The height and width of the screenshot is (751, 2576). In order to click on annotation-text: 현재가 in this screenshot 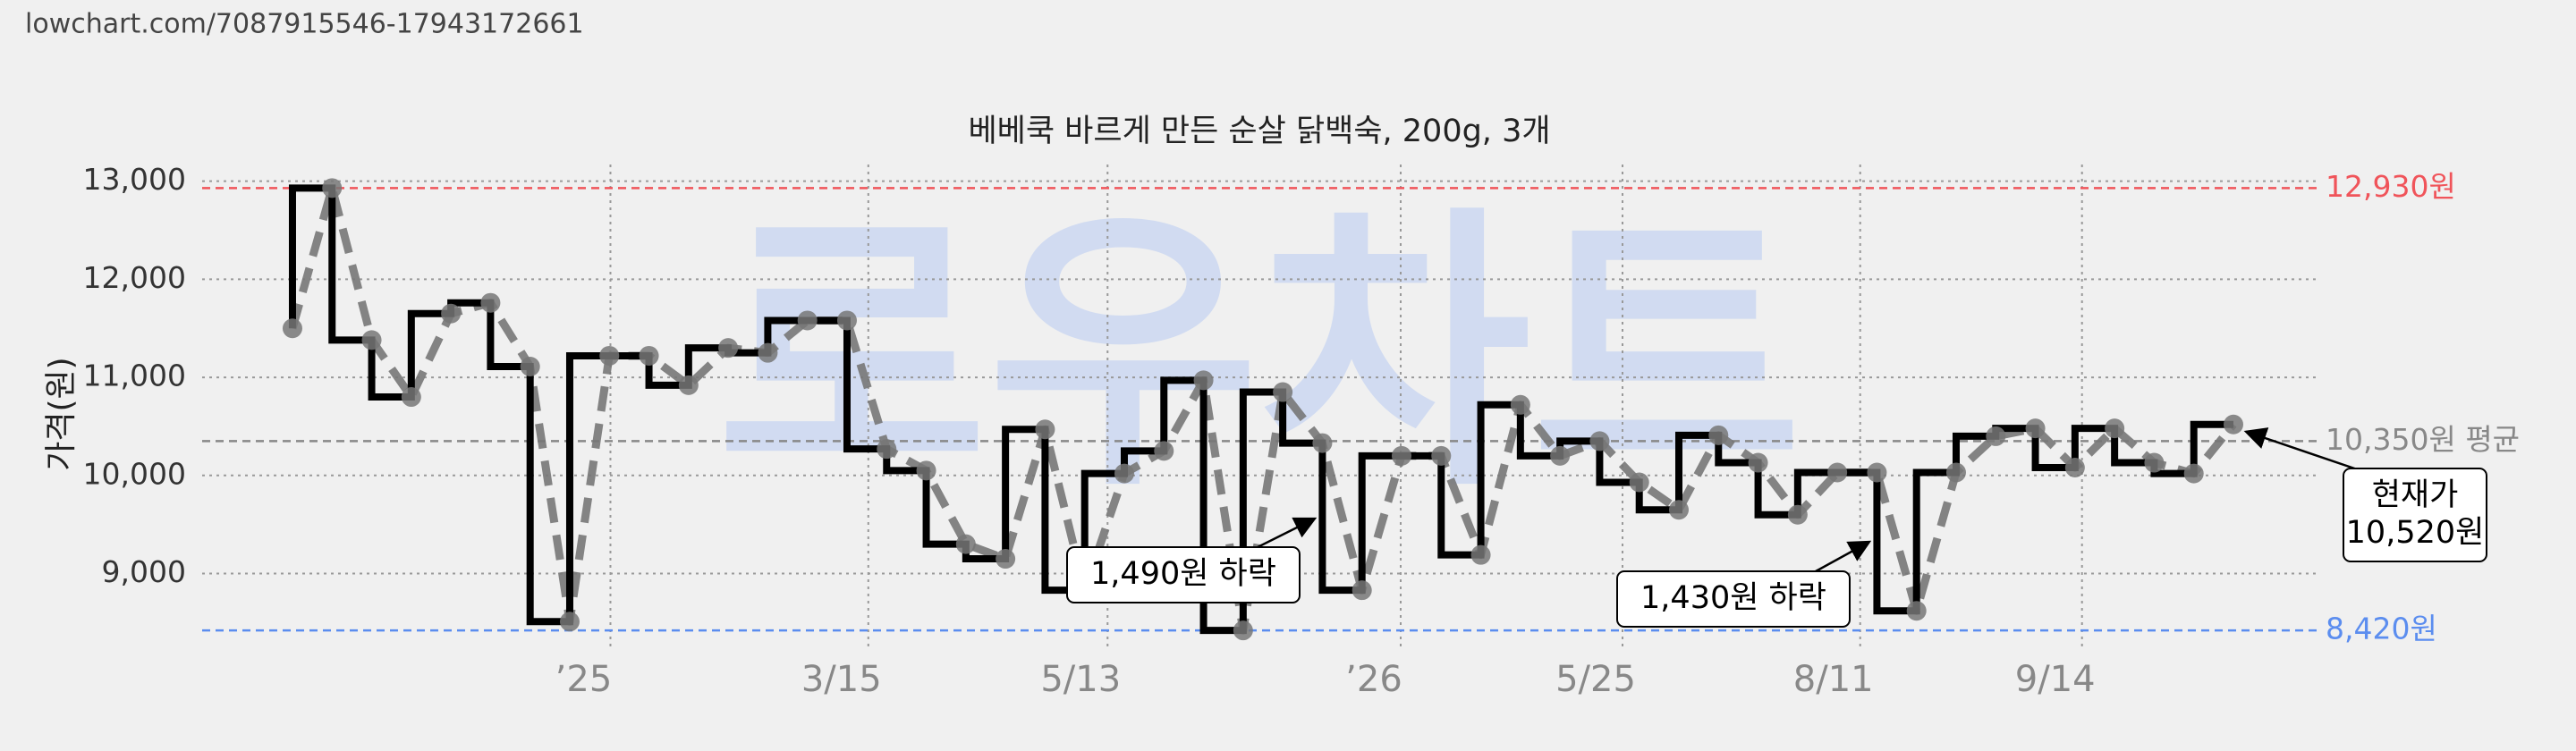, I will do `click(2415, 495)`.